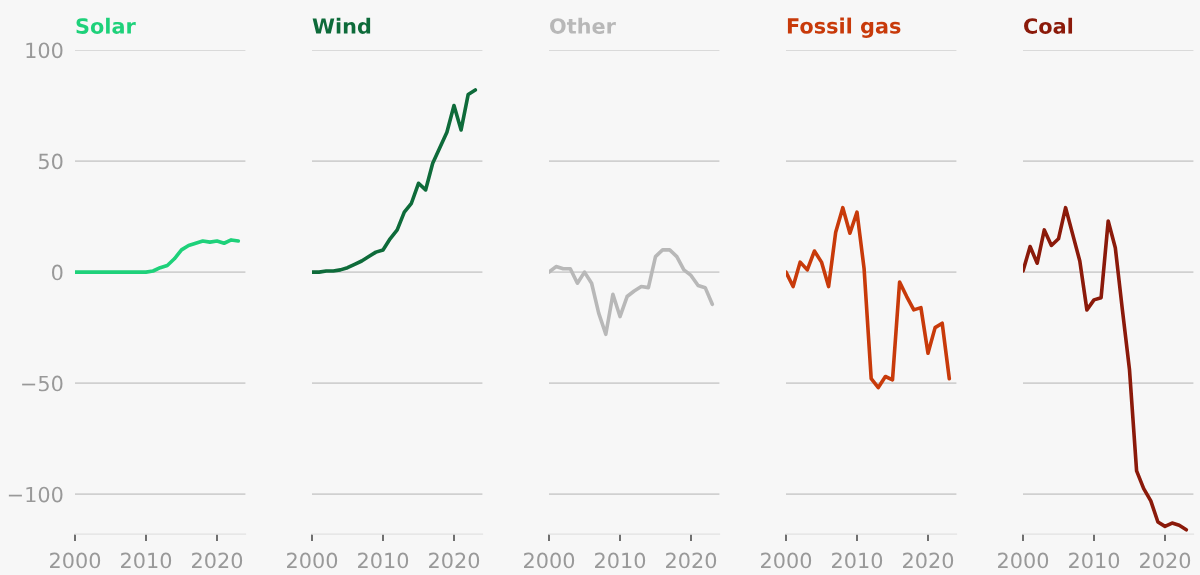  I want to click on chart-title: Other, so click(583, 25).